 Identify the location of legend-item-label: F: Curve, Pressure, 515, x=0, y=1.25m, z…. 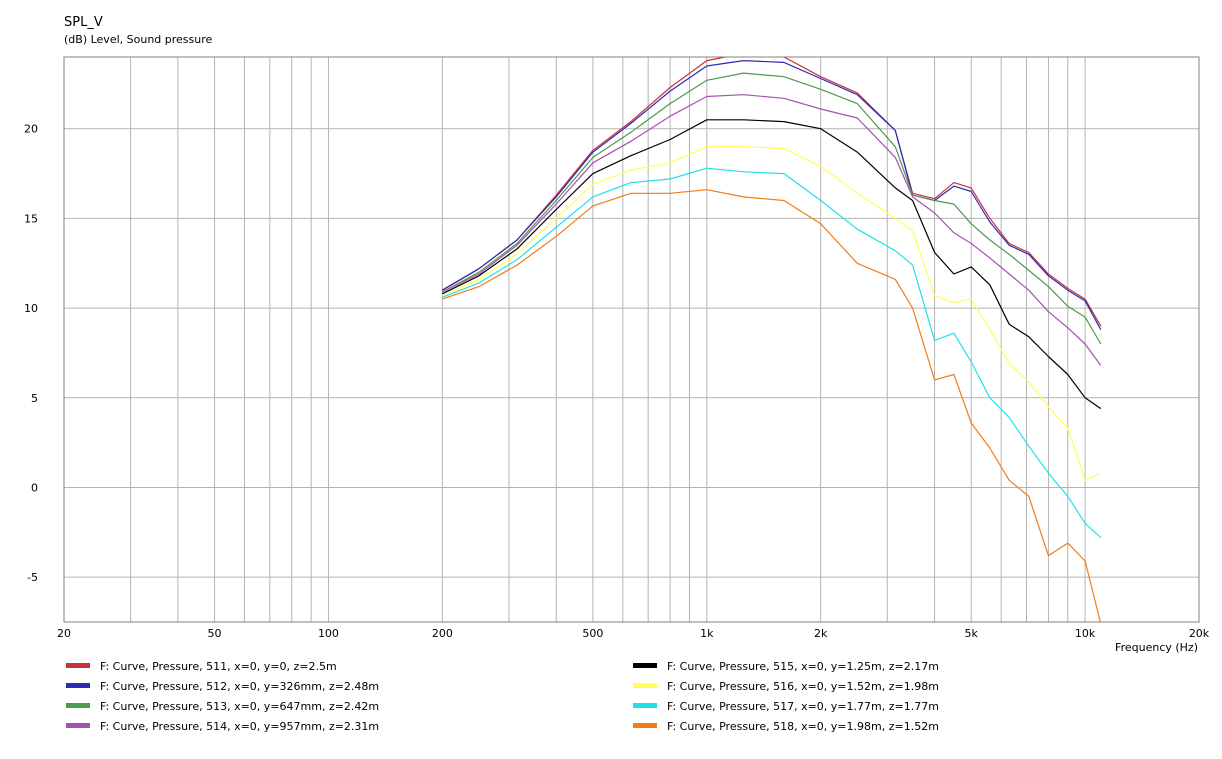
(803, 666).